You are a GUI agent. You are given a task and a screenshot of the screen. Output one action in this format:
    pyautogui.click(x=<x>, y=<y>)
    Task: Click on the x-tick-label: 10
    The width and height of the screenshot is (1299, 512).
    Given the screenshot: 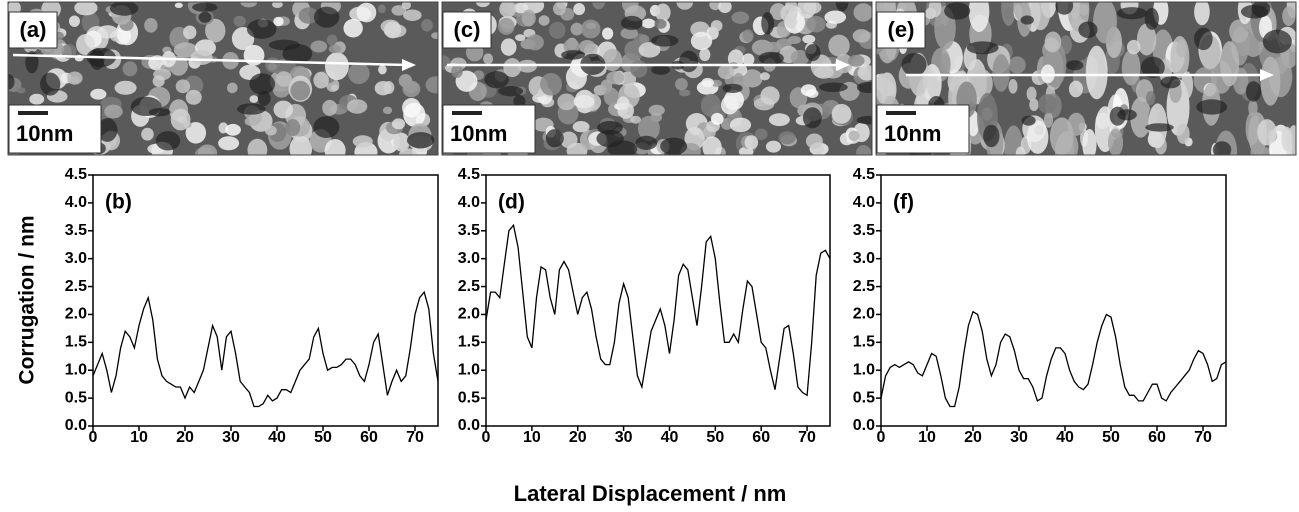 What is the action you would take?
    pyautogui.click(x=927, y=437)
    